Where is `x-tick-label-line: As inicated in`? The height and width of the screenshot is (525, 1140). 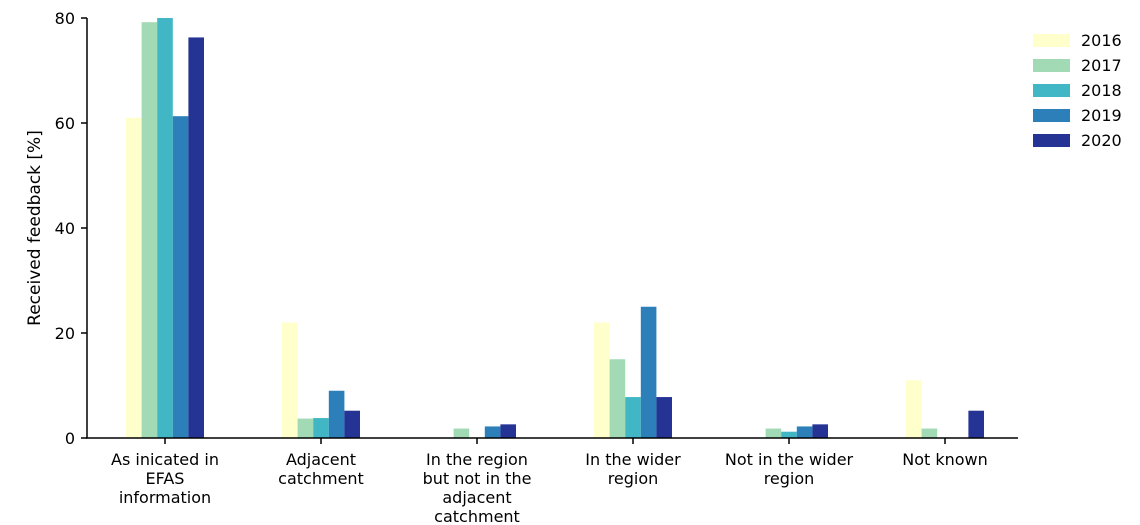
x-tick-label-line: As inicated in is located at coordinates (165, 459).